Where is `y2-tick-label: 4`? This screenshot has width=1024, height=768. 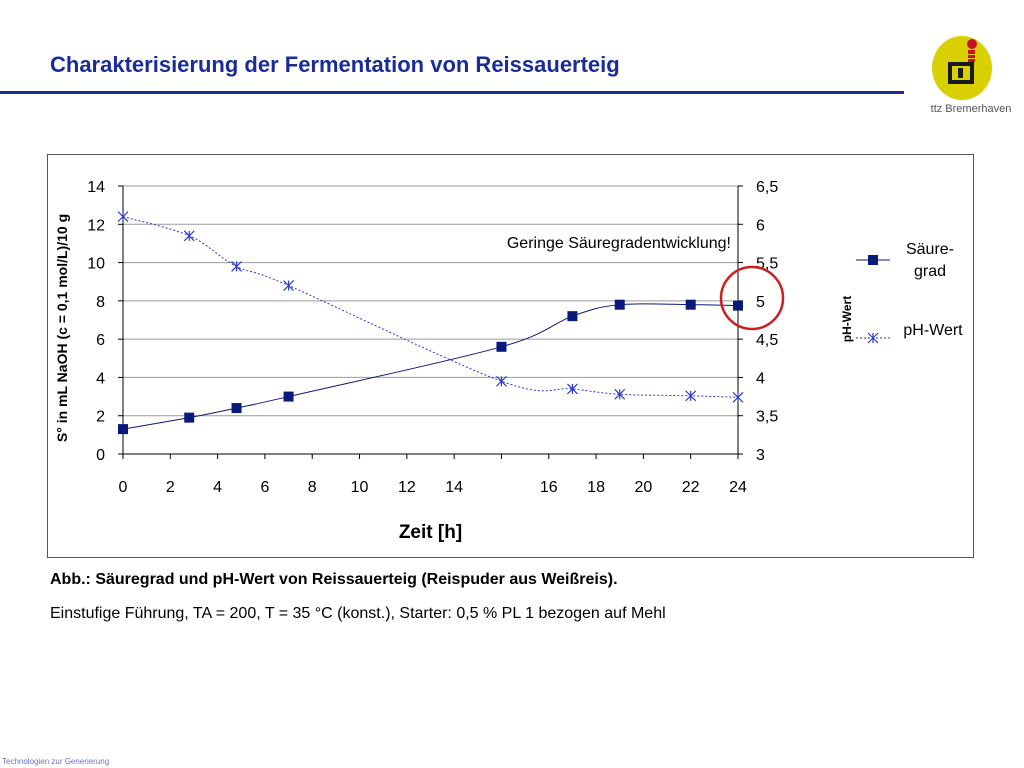 y2-tick-label: 4 is located at coordinates (760, 378).